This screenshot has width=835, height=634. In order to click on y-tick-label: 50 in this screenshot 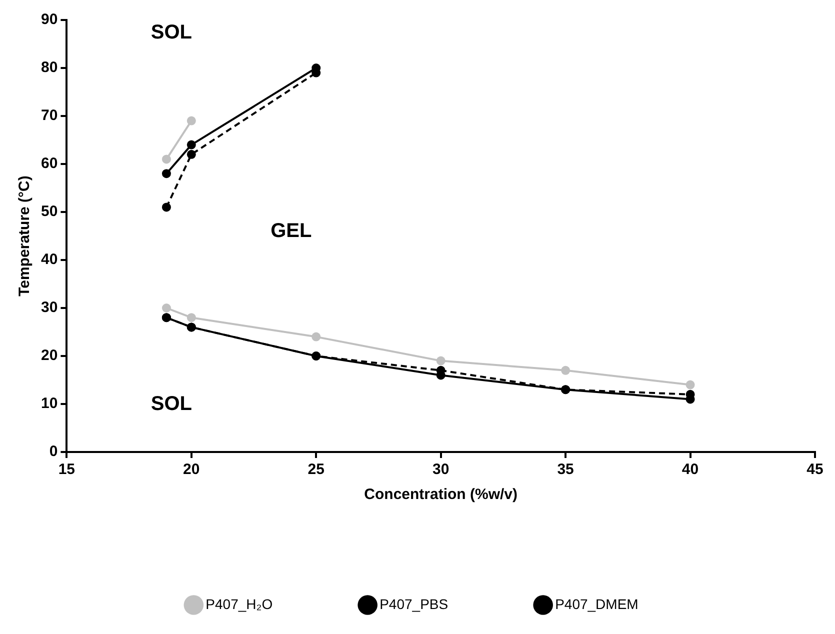, I will do `click(49, 211)`.